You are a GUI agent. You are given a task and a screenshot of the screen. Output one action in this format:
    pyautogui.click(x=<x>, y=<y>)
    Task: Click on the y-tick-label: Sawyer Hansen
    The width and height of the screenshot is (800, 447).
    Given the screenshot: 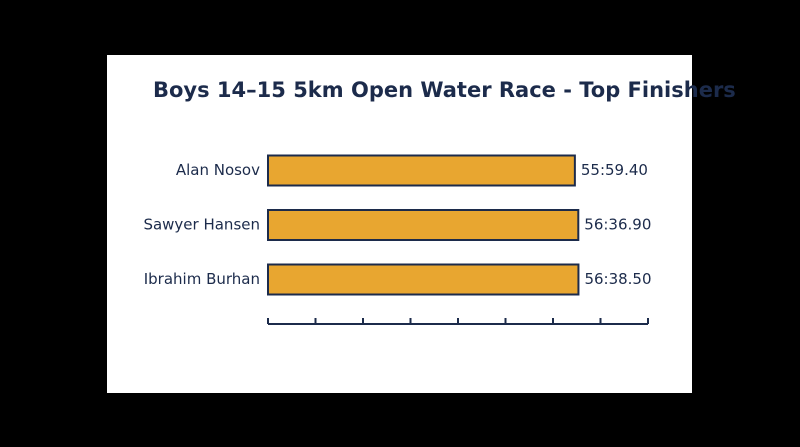 What is the action you would take?
    pyautogui.click(x=201, y=225)
    